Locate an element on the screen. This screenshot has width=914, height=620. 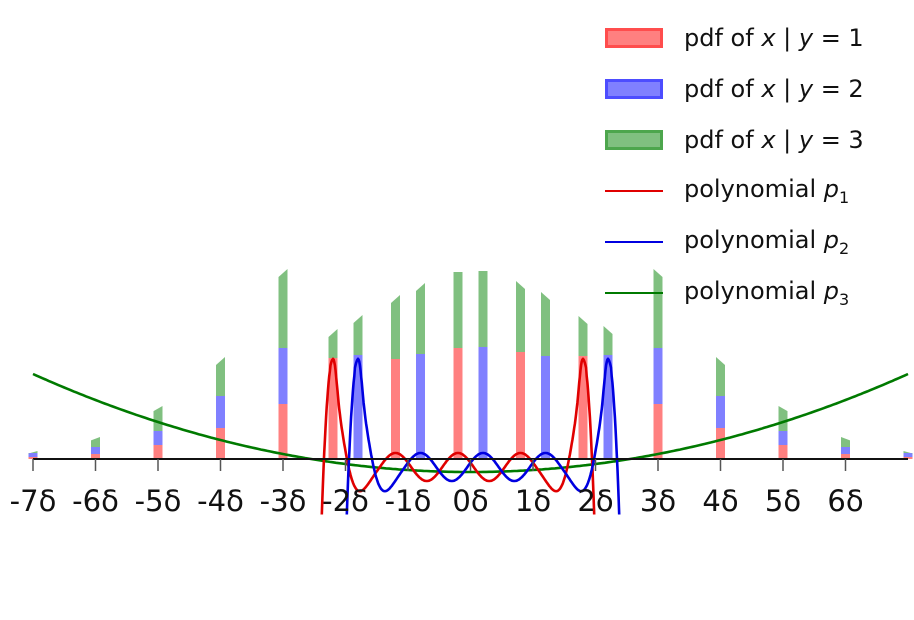
red-line-icon is located at coordinates (634, 190).